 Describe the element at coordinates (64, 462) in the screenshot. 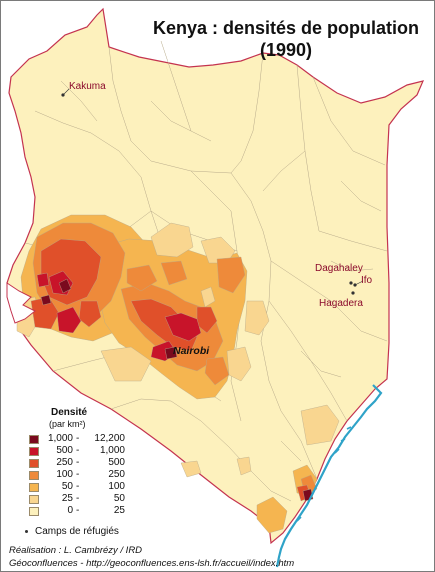

I see `legend-low: 250` at that location.